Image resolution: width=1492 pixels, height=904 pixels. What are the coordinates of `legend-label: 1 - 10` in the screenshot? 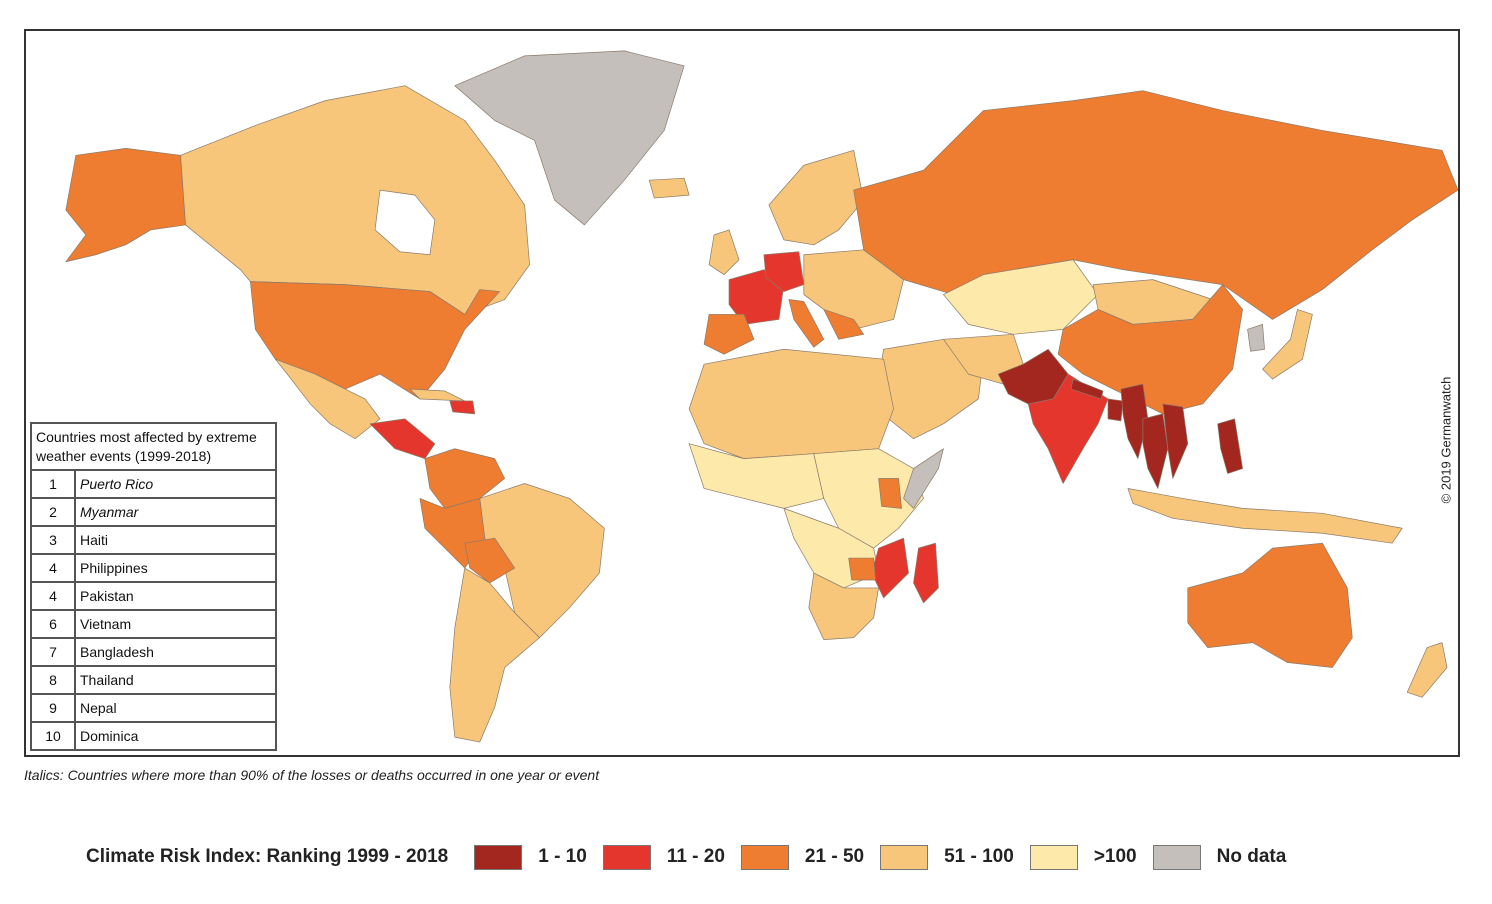 It's located at (562, 856).